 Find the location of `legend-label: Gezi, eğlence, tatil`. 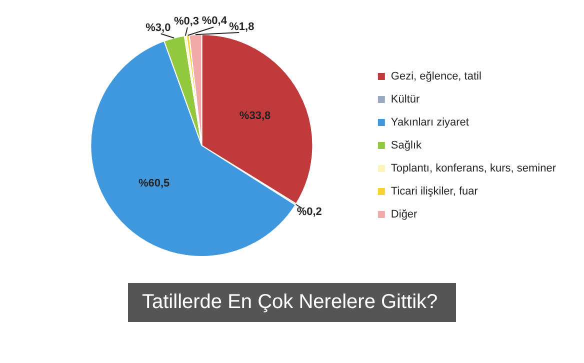

legend-label: Gezi, eğlence, tatil is located at coordinates (436, 76).